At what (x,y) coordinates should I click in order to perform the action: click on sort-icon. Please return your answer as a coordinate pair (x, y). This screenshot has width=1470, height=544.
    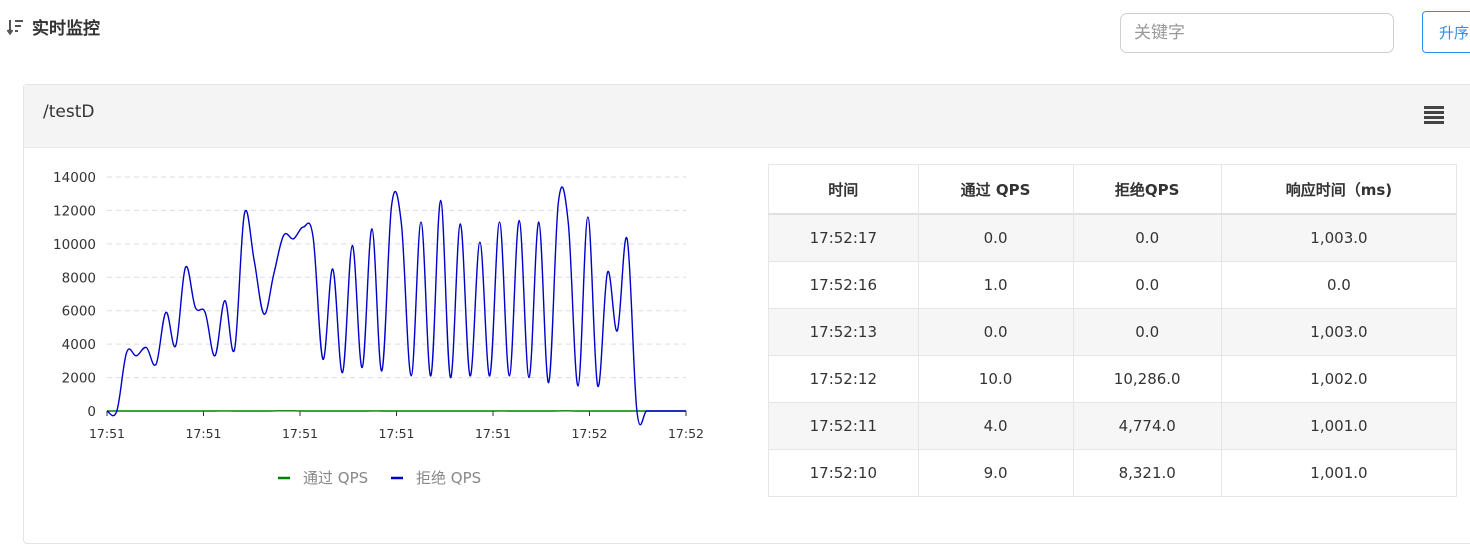
    Looking at the image, I should click on (16, 27).